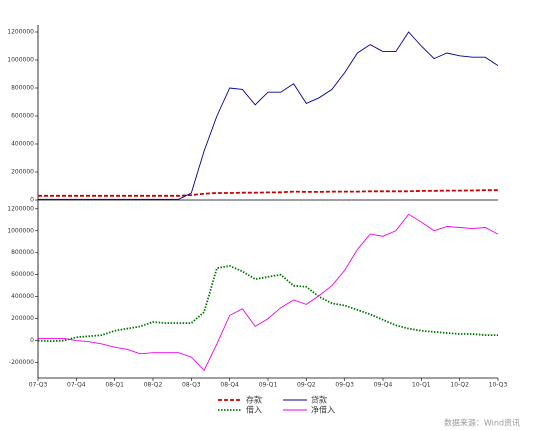 This screenshot has height=430, width=537. Describe the element at coordinates (459, 385) in the screenshot. I see `x-tick-label: 10-Q2` at that location.